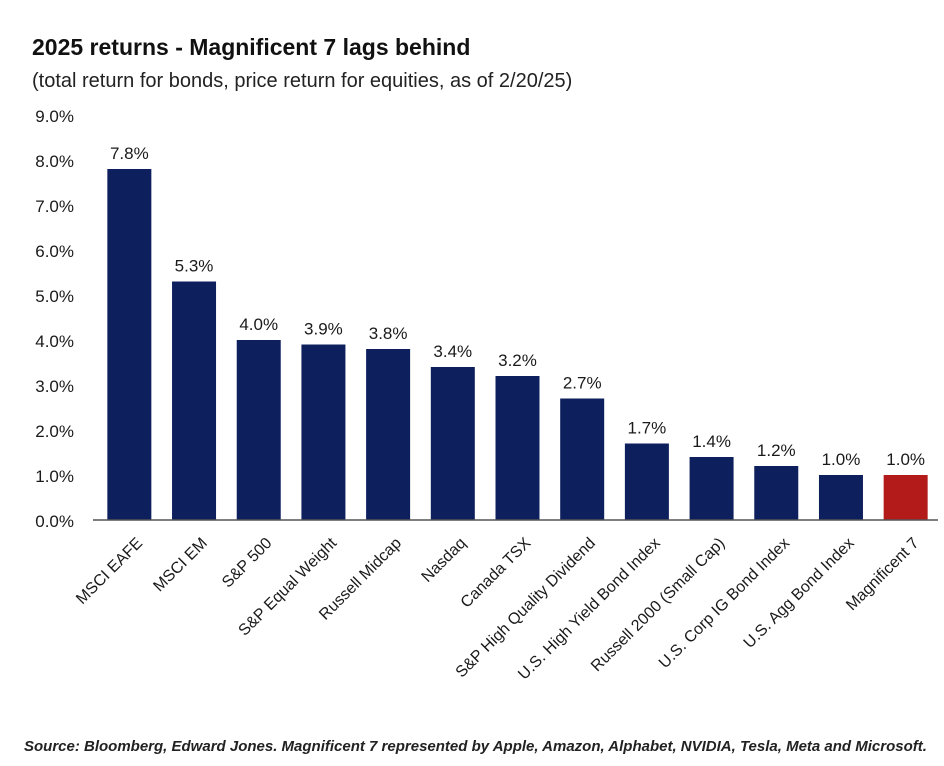  What do you see at coordinates (452, 351) in the screenshot?
I see `data-label: 3.4%` at bounding box center [452, 351].